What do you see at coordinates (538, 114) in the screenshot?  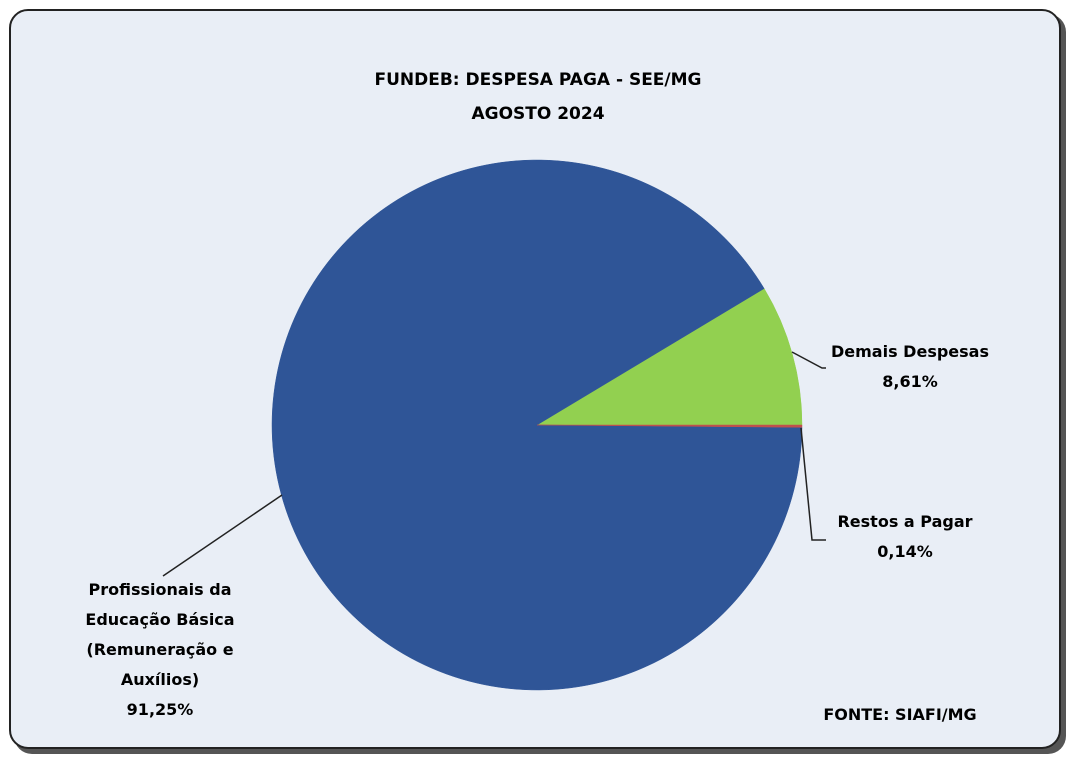 I see `chart-subtitle: AGOSTO 2024` at bounding box center [538, 114].